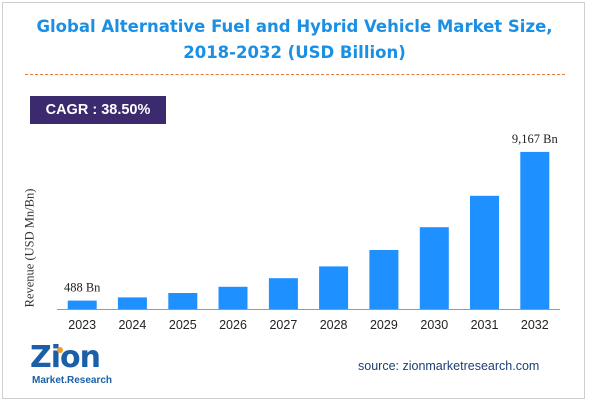 The image size is (589, 403). I want to click on x-tick-labels: 2023 2024 2025 2026 2027 2028 2029 2030 2031 2032, so click(308, 325).